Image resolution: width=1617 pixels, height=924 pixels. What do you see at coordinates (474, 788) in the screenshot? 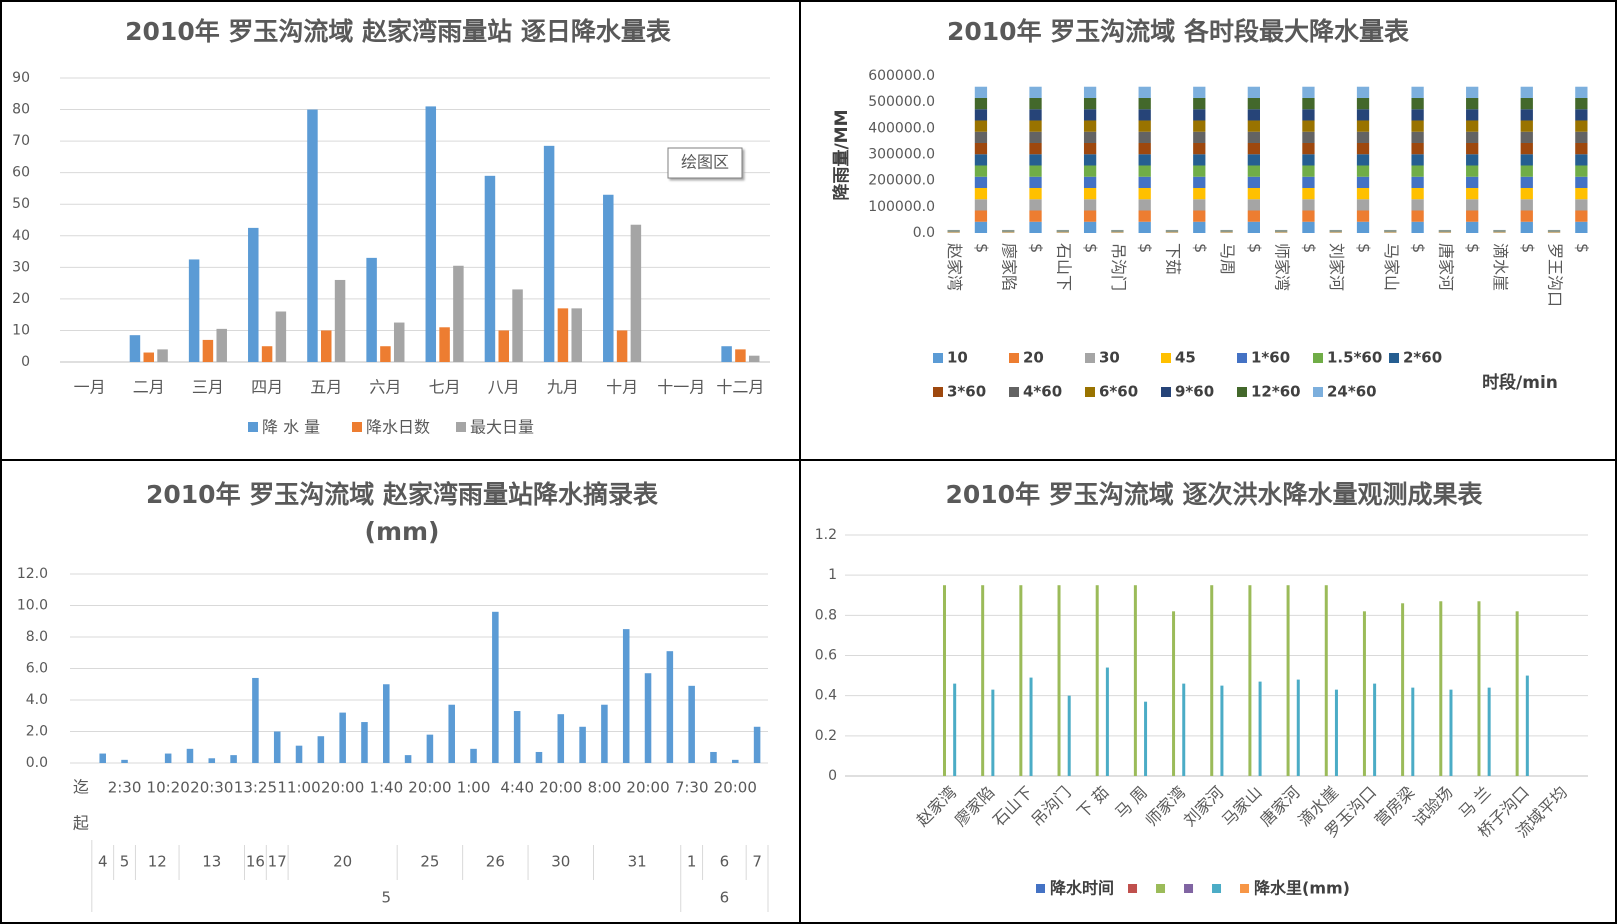
I see `x-tick-label: 1:00` at bounding box center [474, 788].